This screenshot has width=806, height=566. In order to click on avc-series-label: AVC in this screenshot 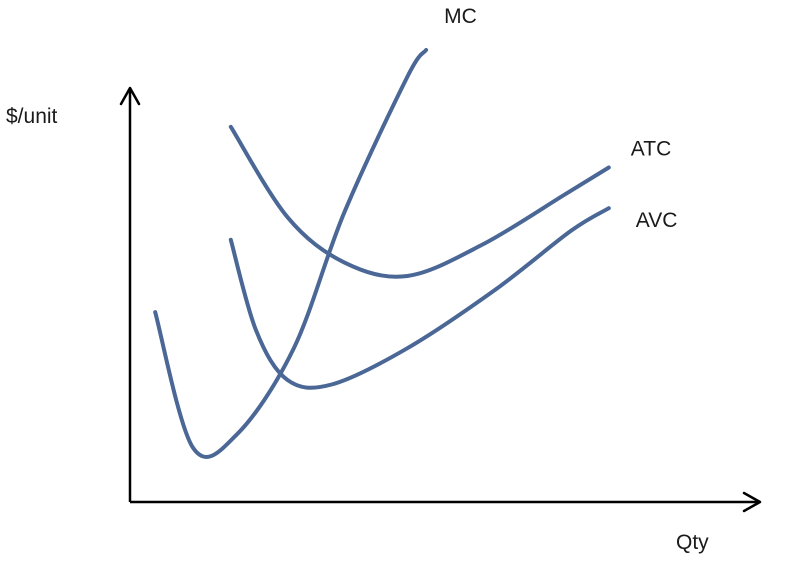, I will do `click(657, 220)`.